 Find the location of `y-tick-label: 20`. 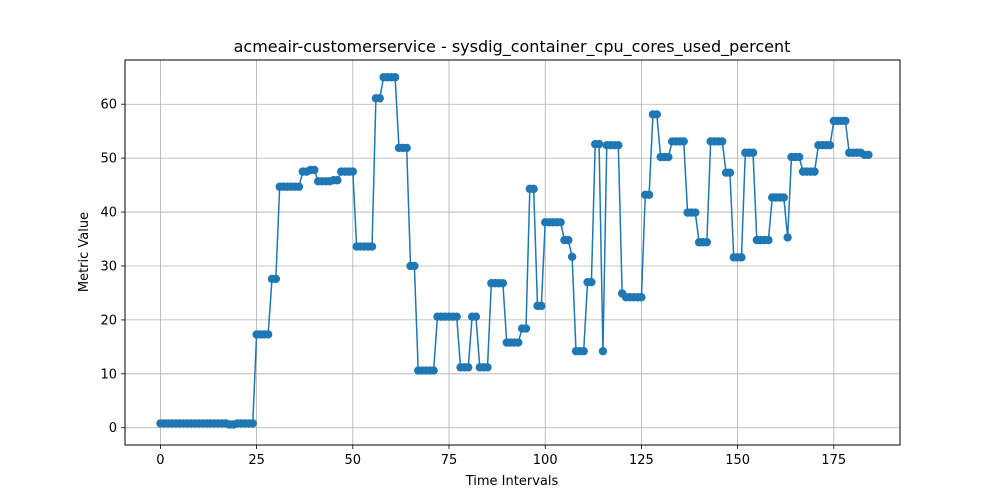

y-tick-label: 20 is located at coordinates (108, 320).